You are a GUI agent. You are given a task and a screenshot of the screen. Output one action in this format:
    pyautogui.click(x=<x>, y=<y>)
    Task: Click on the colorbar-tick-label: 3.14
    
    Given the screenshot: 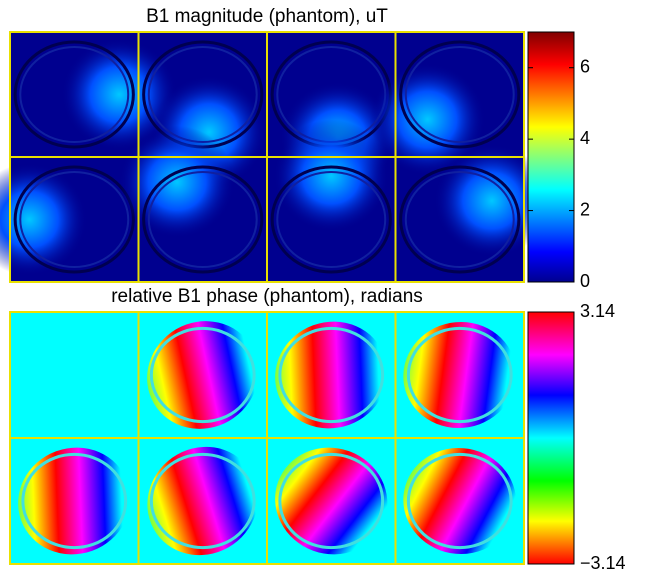 What is the action you would take?
    pyautogui.click(x=597, y=311)
    